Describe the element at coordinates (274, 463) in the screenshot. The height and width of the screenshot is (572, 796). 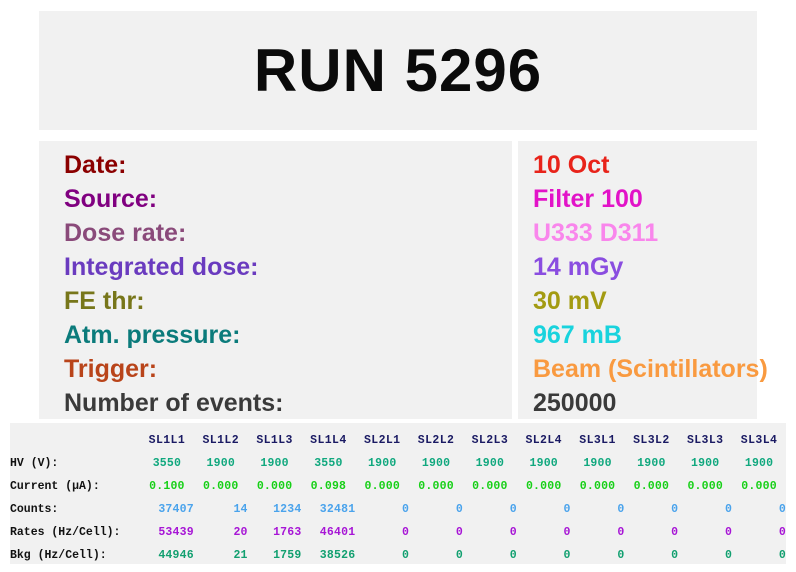
I see `table-cell-hv-v-sl1l3: 1900` at that location.